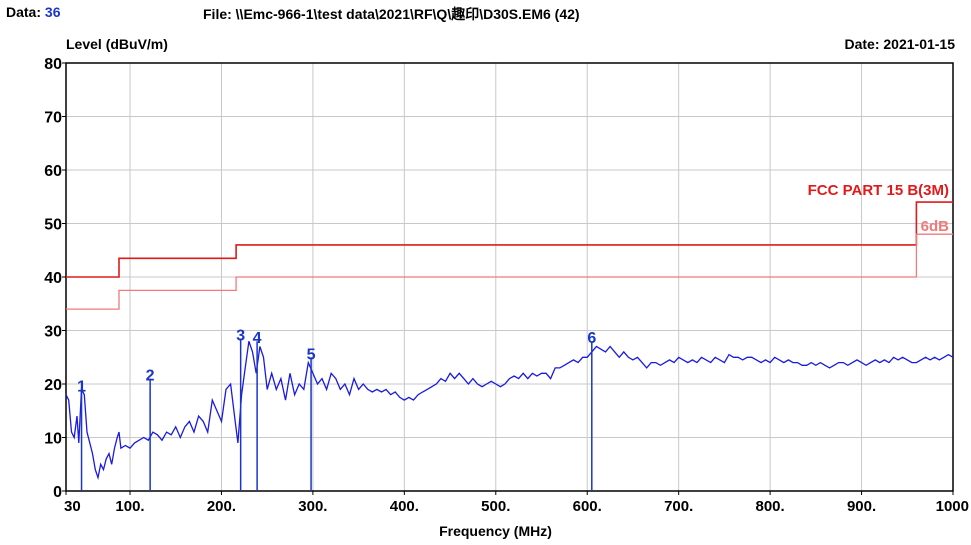 This screenshot has height=545, width=971. What do you see at coordinates (57, 492) in the screenshot?
I see `y-tick-label: 0` at bounding box center [57, 492].